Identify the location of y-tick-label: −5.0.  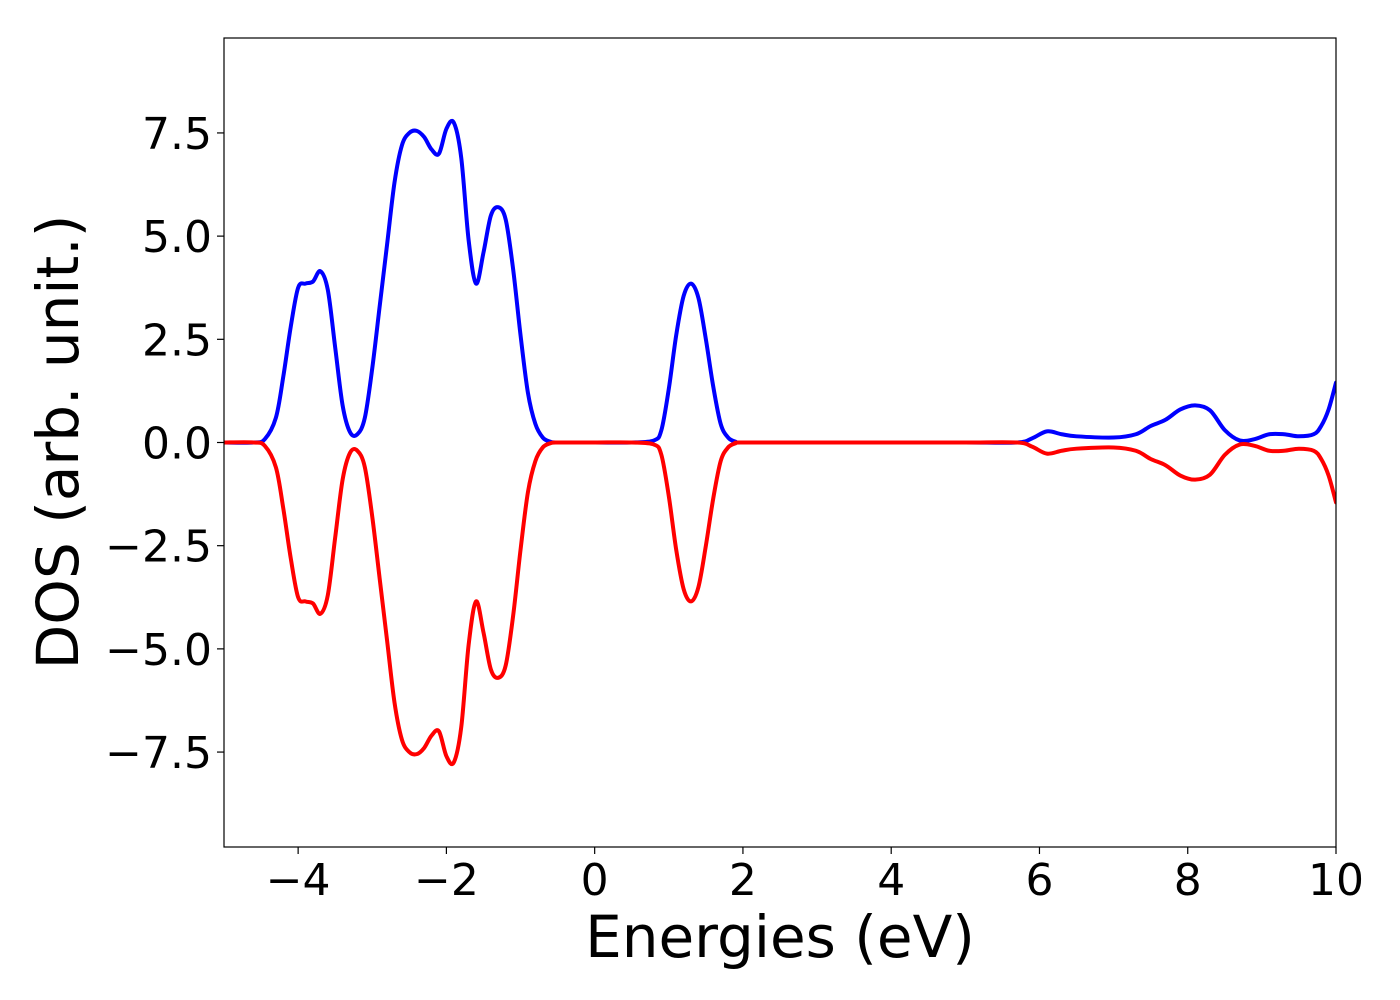
(158, 650).